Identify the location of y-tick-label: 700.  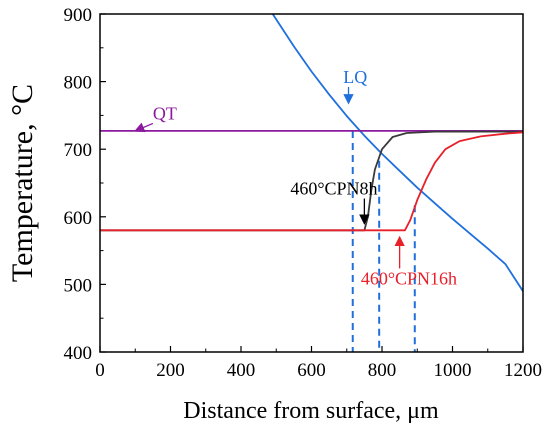
(78, 150).